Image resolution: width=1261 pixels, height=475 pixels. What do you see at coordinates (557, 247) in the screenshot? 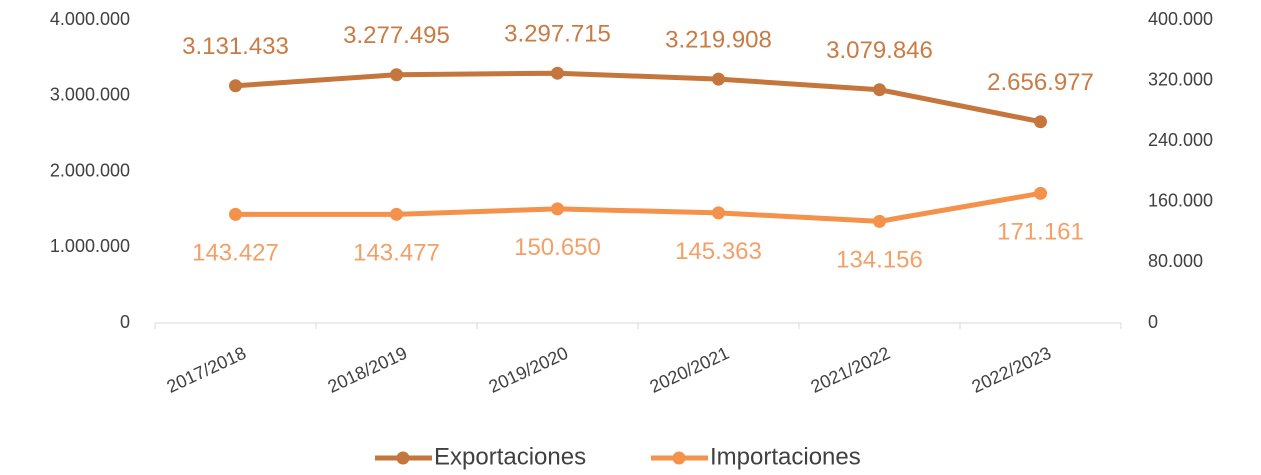
I see `value-label: 150.650` at bounding box center [557, 247].